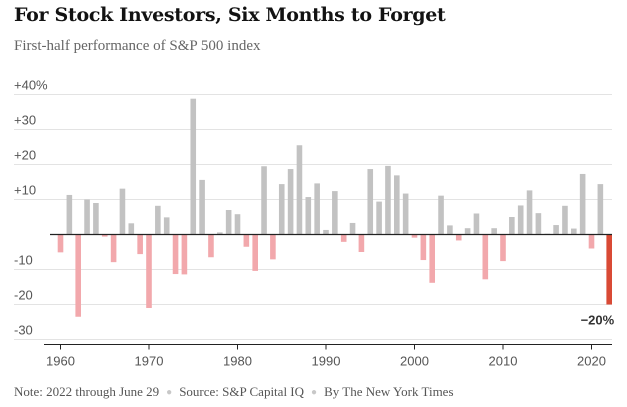 The image size is (627, 407). Describe the element at coordinates (242, 391) in the screenshot. I see `footer-source: Source: S&P Capital IQ` at that location.